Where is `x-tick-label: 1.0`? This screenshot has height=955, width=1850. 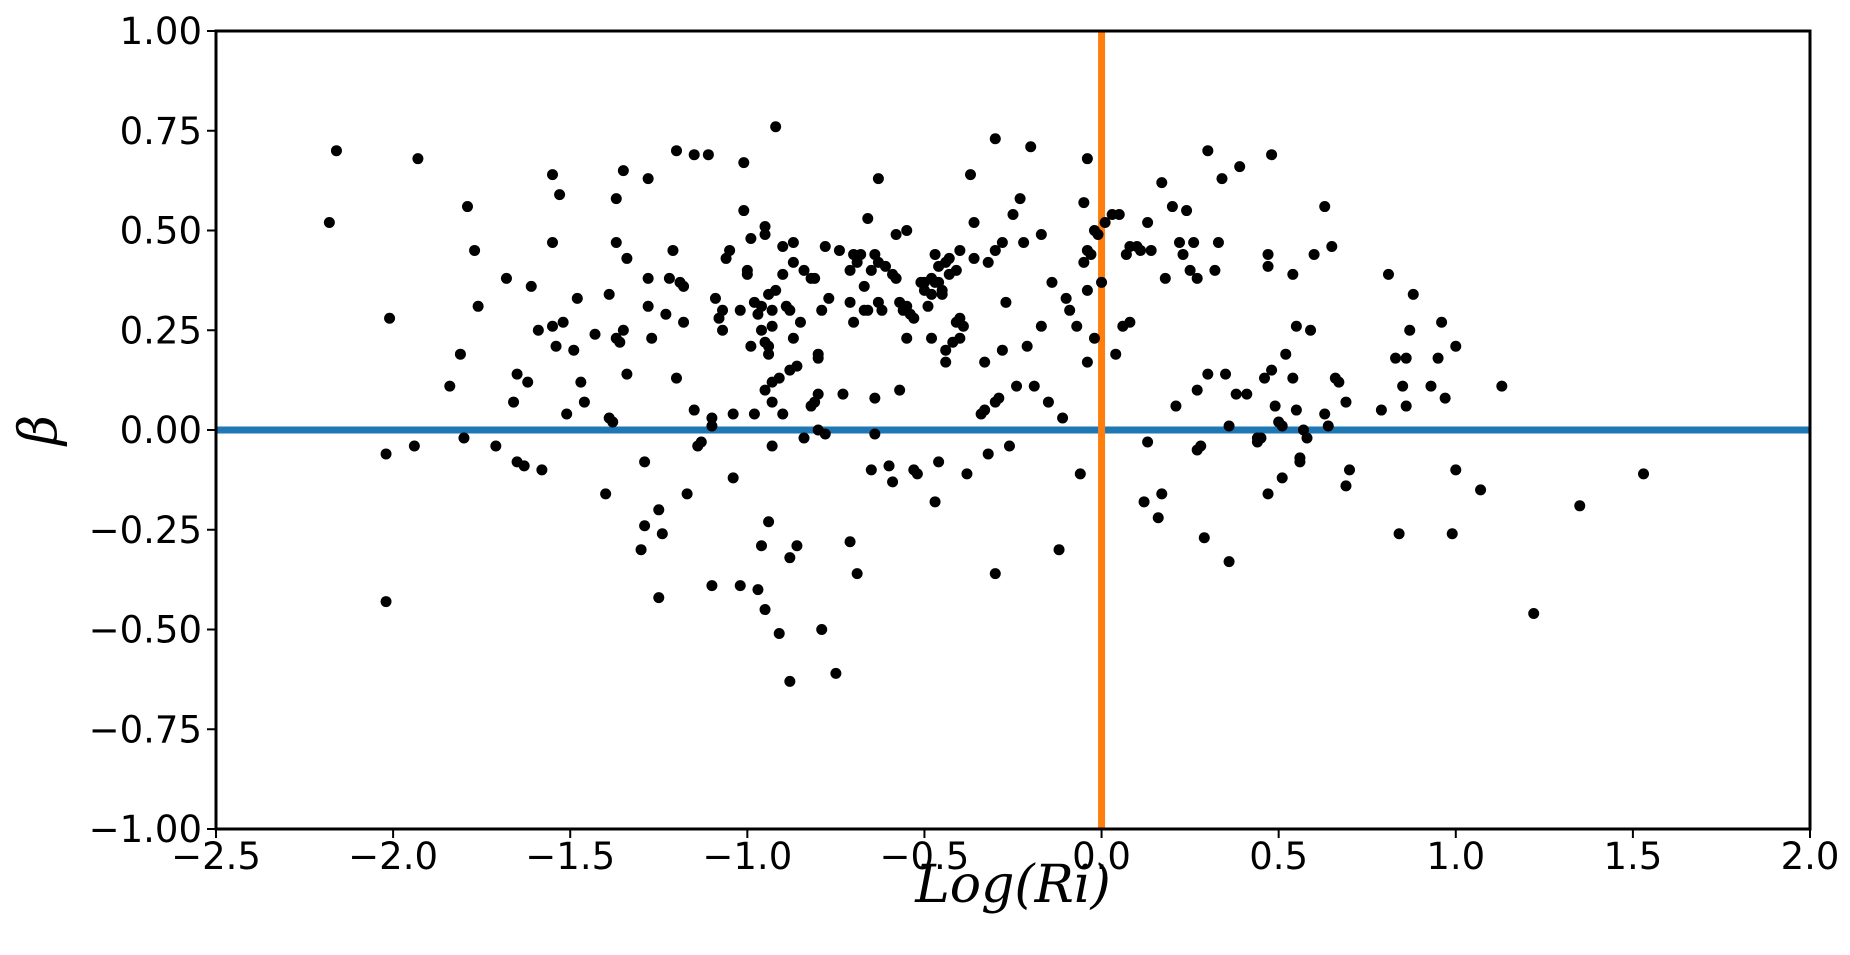
x-tick-label: 1.0 is located at coordinates (1455, 856).